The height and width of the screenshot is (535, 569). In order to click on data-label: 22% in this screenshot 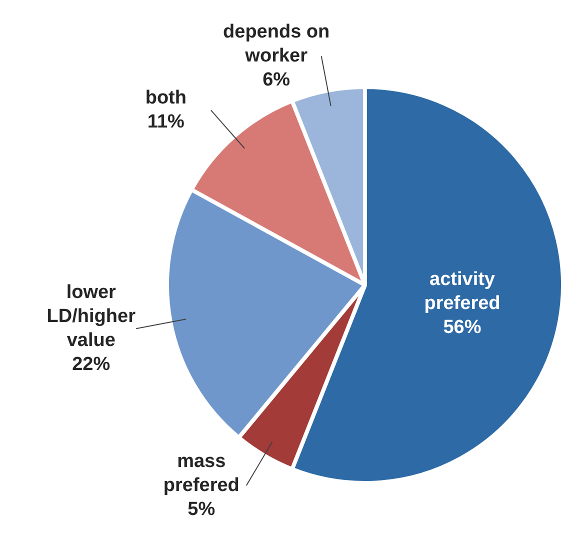, I will do `click(91, 364)`.